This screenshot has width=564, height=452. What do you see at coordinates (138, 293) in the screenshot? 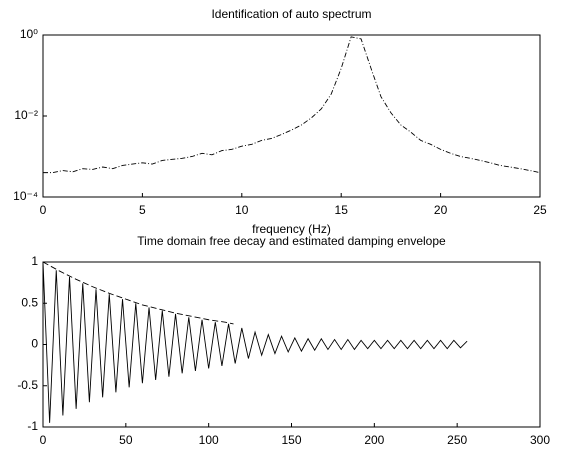
I see `data-line` at bounding box center [138, 293].